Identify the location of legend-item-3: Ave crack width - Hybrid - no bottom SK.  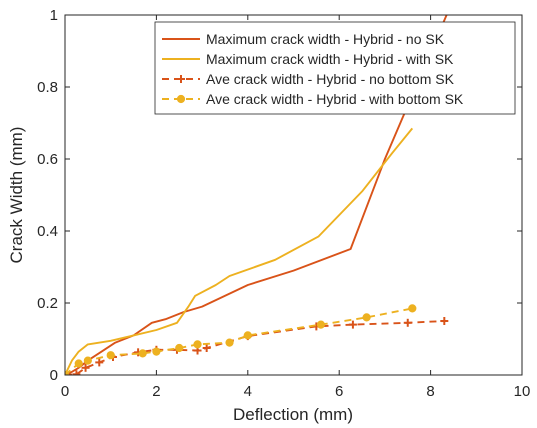
(308, 79).